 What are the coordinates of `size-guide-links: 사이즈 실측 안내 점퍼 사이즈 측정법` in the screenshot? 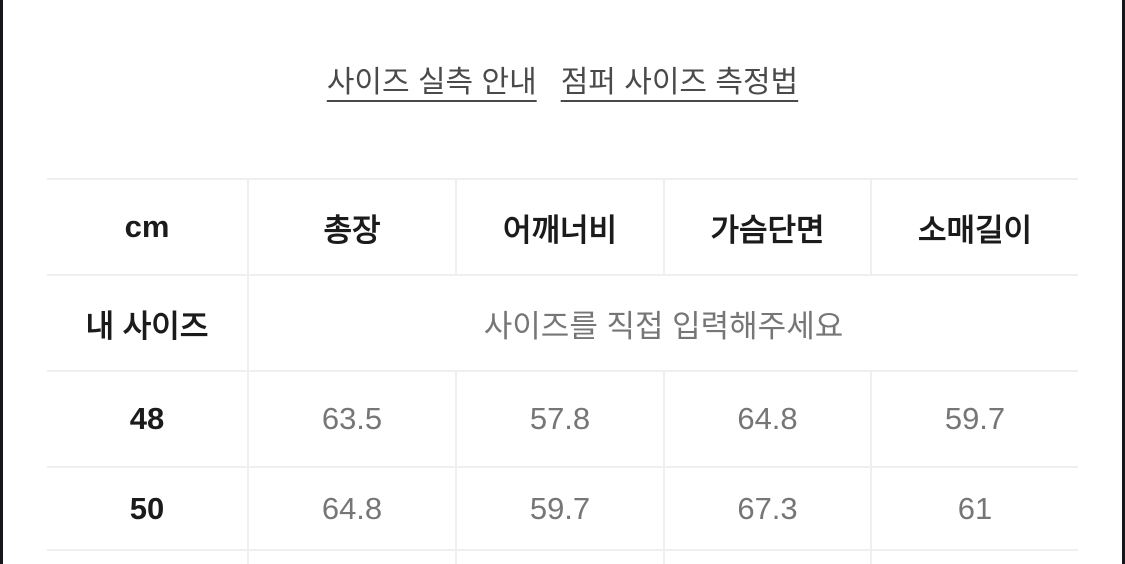 It's located at (562, 82).